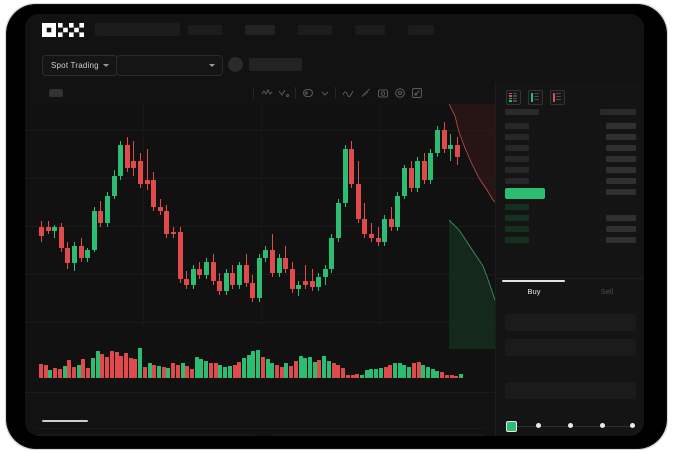 The width and height of the screenshot is (673, 453). I want to click on trading-pair-select, so click(169, 65).